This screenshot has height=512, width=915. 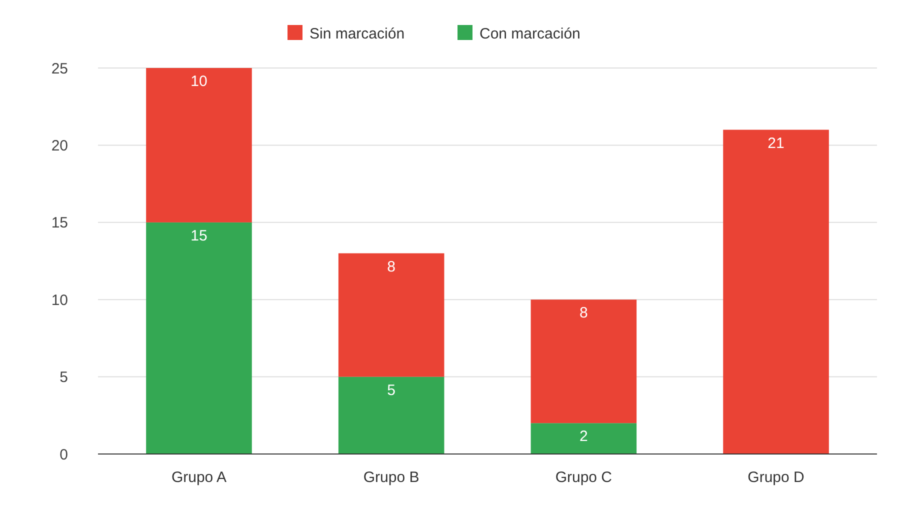 I want to click on y-tick-label: 10, so click(x=59, y=300).